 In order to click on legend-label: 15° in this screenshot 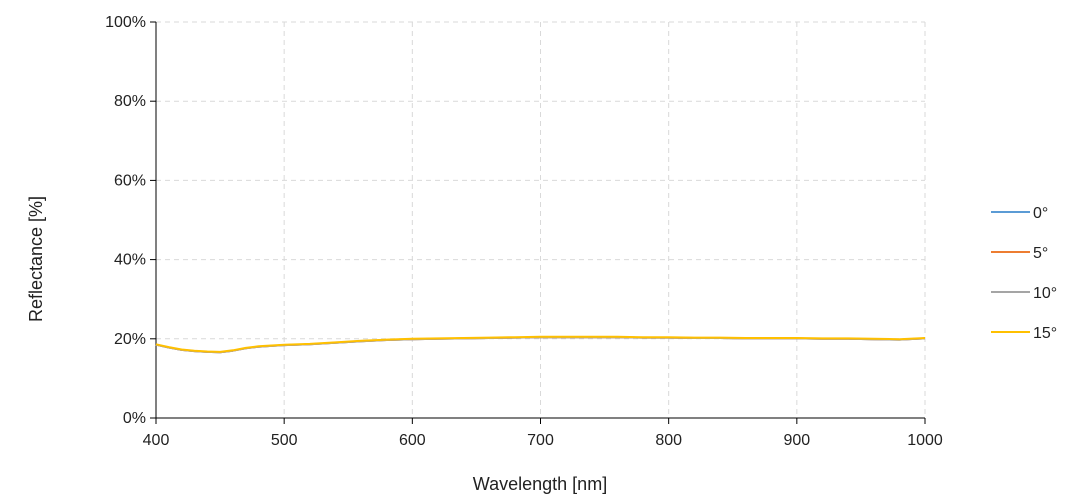, I will do `click(1045, 333)`.